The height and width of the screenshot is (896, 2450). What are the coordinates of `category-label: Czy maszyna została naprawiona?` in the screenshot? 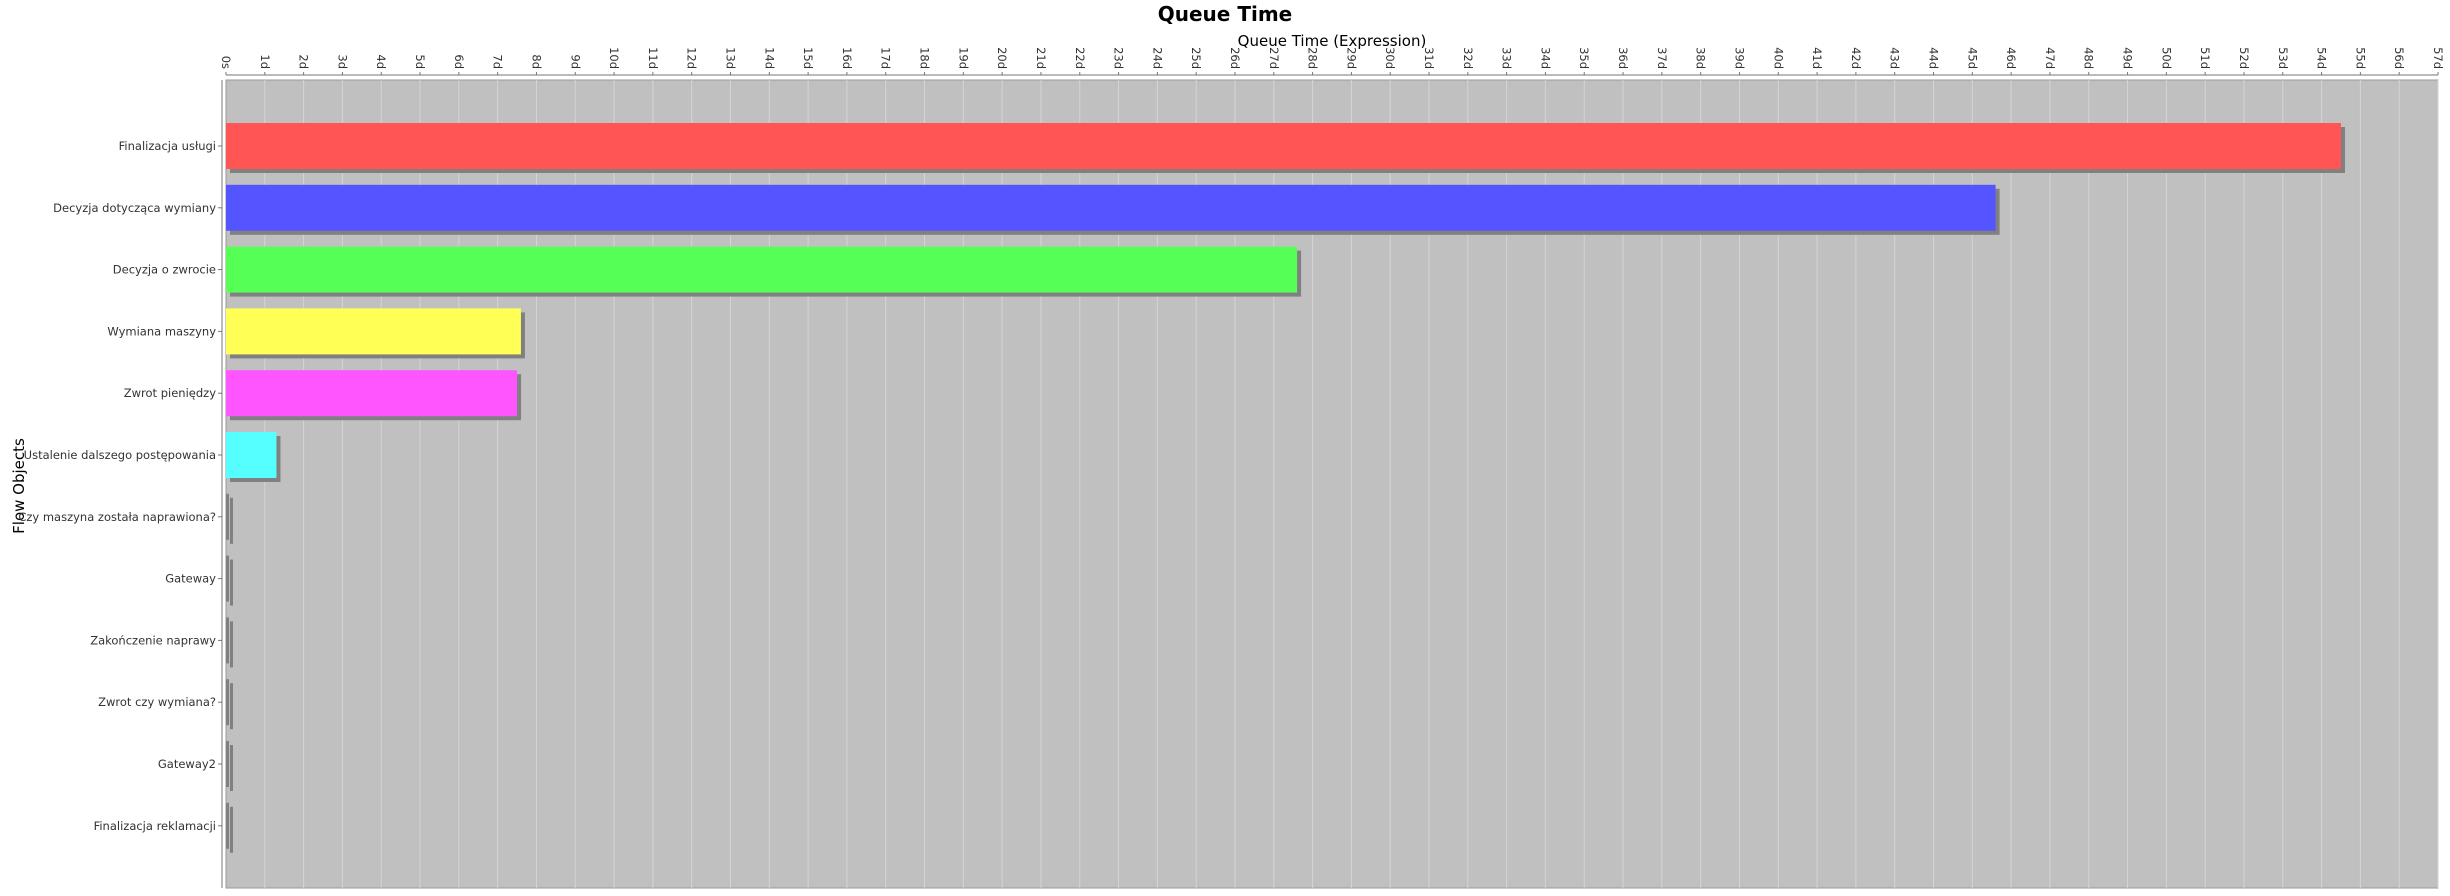 It's located at (117, 517).